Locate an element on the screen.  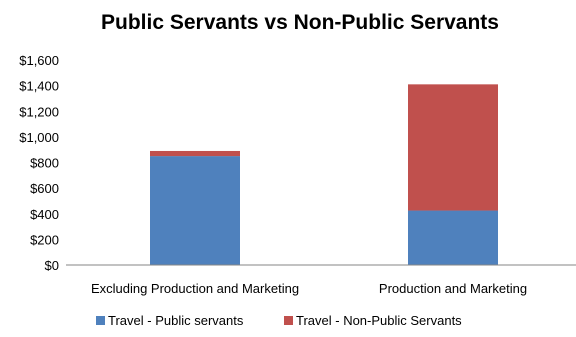
y-tick-label: $800 is located at coordinates (44, 163).